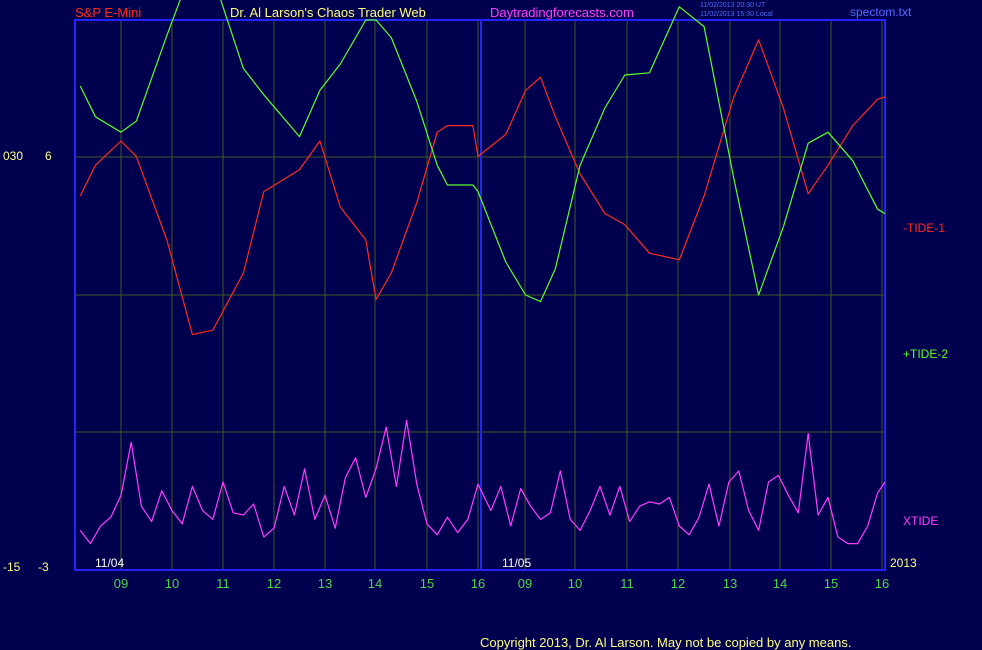 This screenshot has width=982, height=650. I want to click on day-label-1: 11/04, so click(110, 563).